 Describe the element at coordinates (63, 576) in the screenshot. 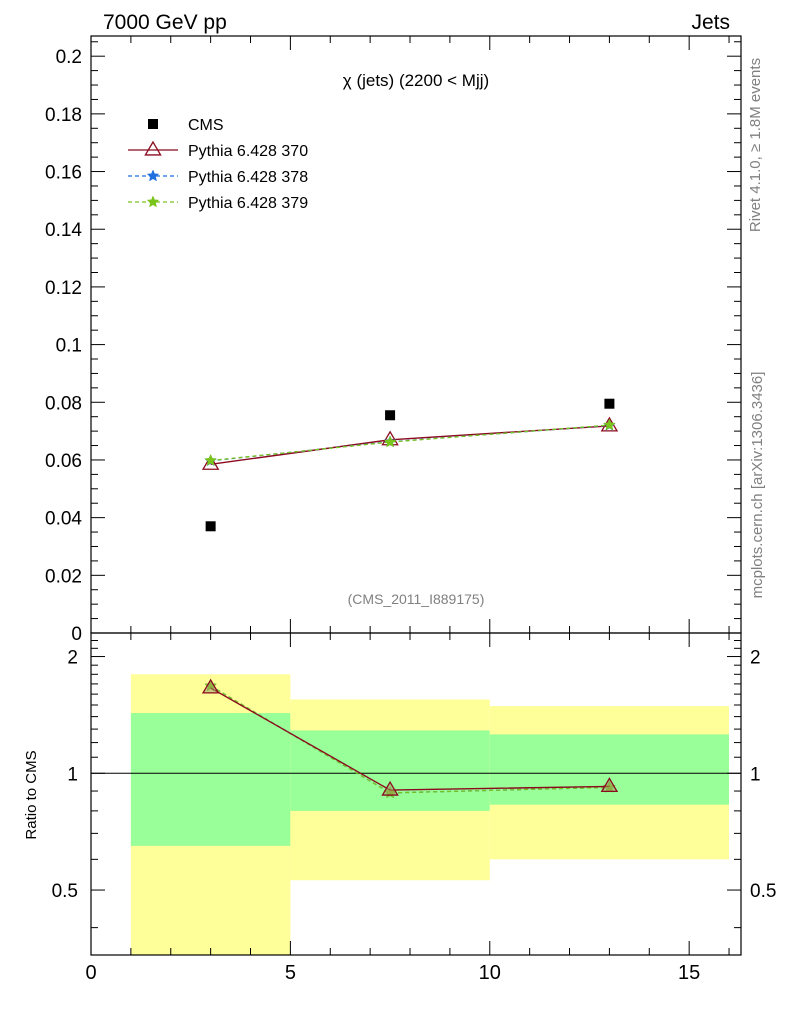

I see `y-tick-label: 0.02` at that location.